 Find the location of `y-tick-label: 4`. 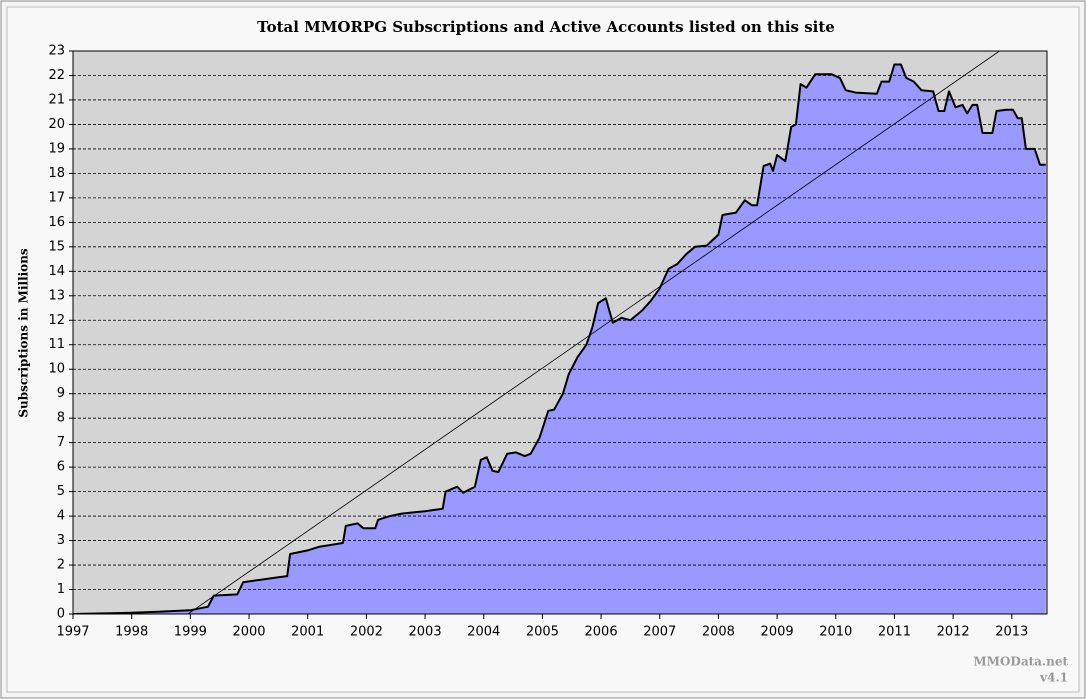

y-tick-label: 4 is located at coordinates (61, 516).